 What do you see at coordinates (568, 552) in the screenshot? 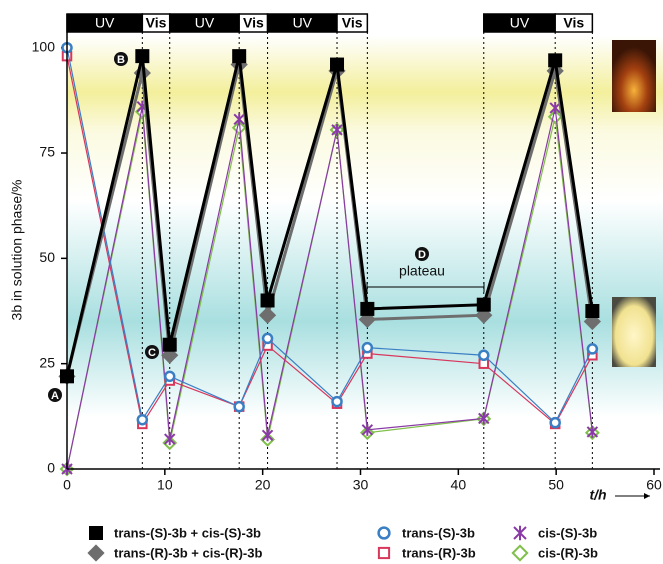
I see `legend-label: cis-(R)-3b` at bounding box center [568, 552].